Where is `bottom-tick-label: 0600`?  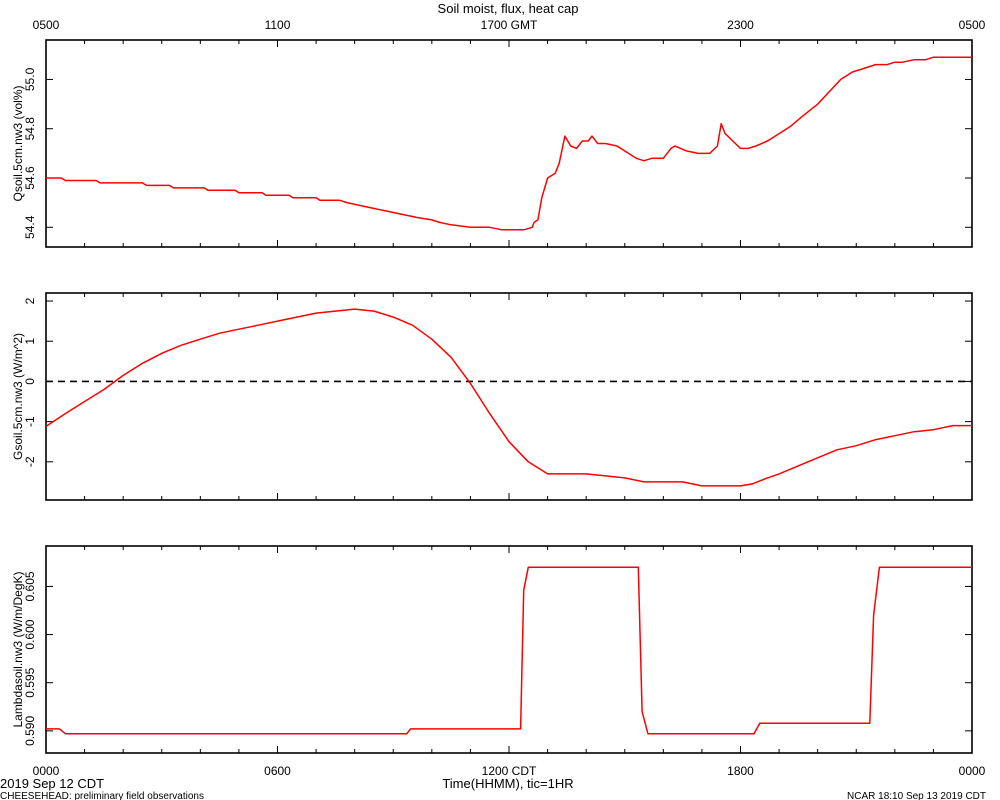
bottom-tick-label: 0600 is located at coordinates (277, 771).